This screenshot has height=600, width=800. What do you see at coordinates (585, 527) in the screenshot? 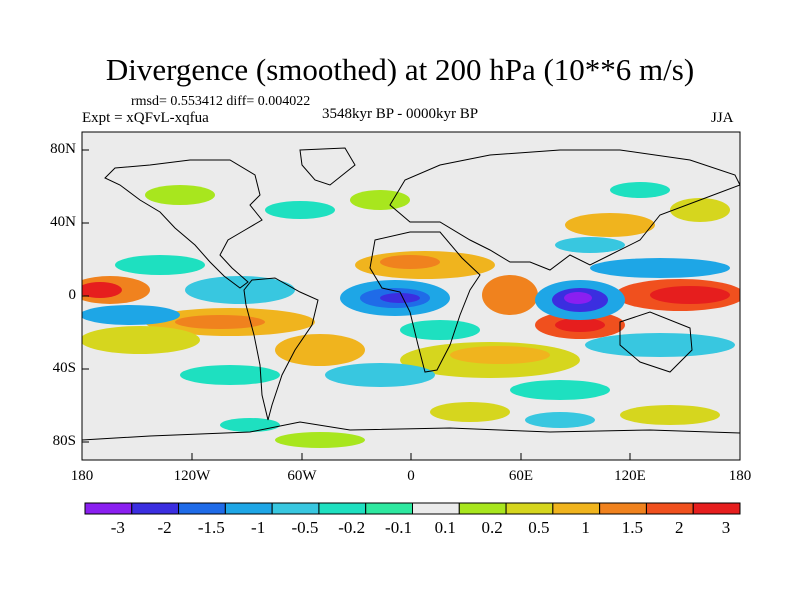
I see `colorbar-label: 1` at bounding box center [585, 527].